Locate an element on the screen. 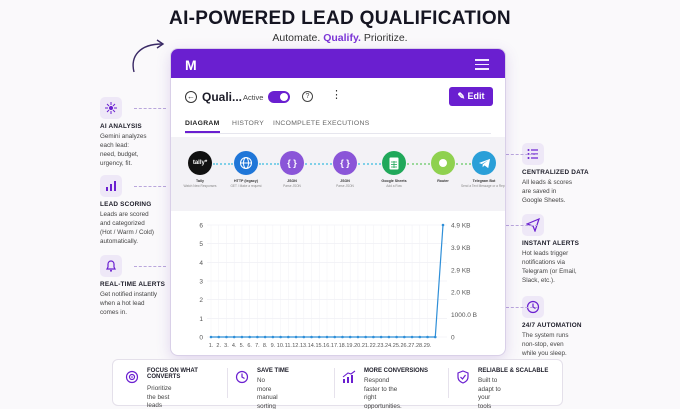 This screenshot has width=680, height=409. feature-description-line: The system runs is located at coordinates (545, 335).